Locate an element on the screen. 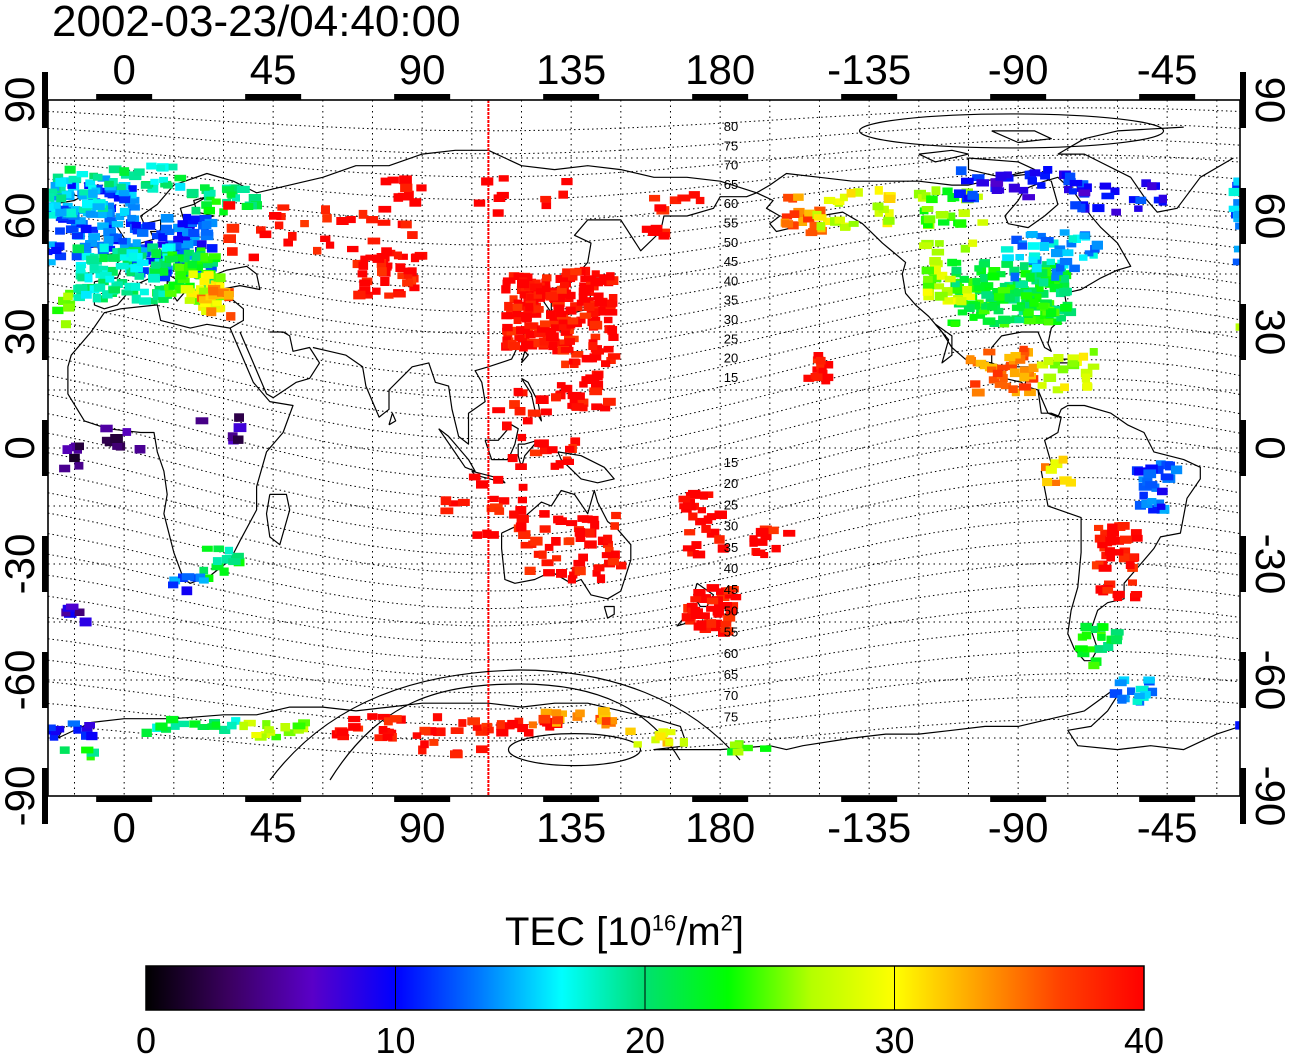  contour-label: 50 is located at coordinates (731, 610).